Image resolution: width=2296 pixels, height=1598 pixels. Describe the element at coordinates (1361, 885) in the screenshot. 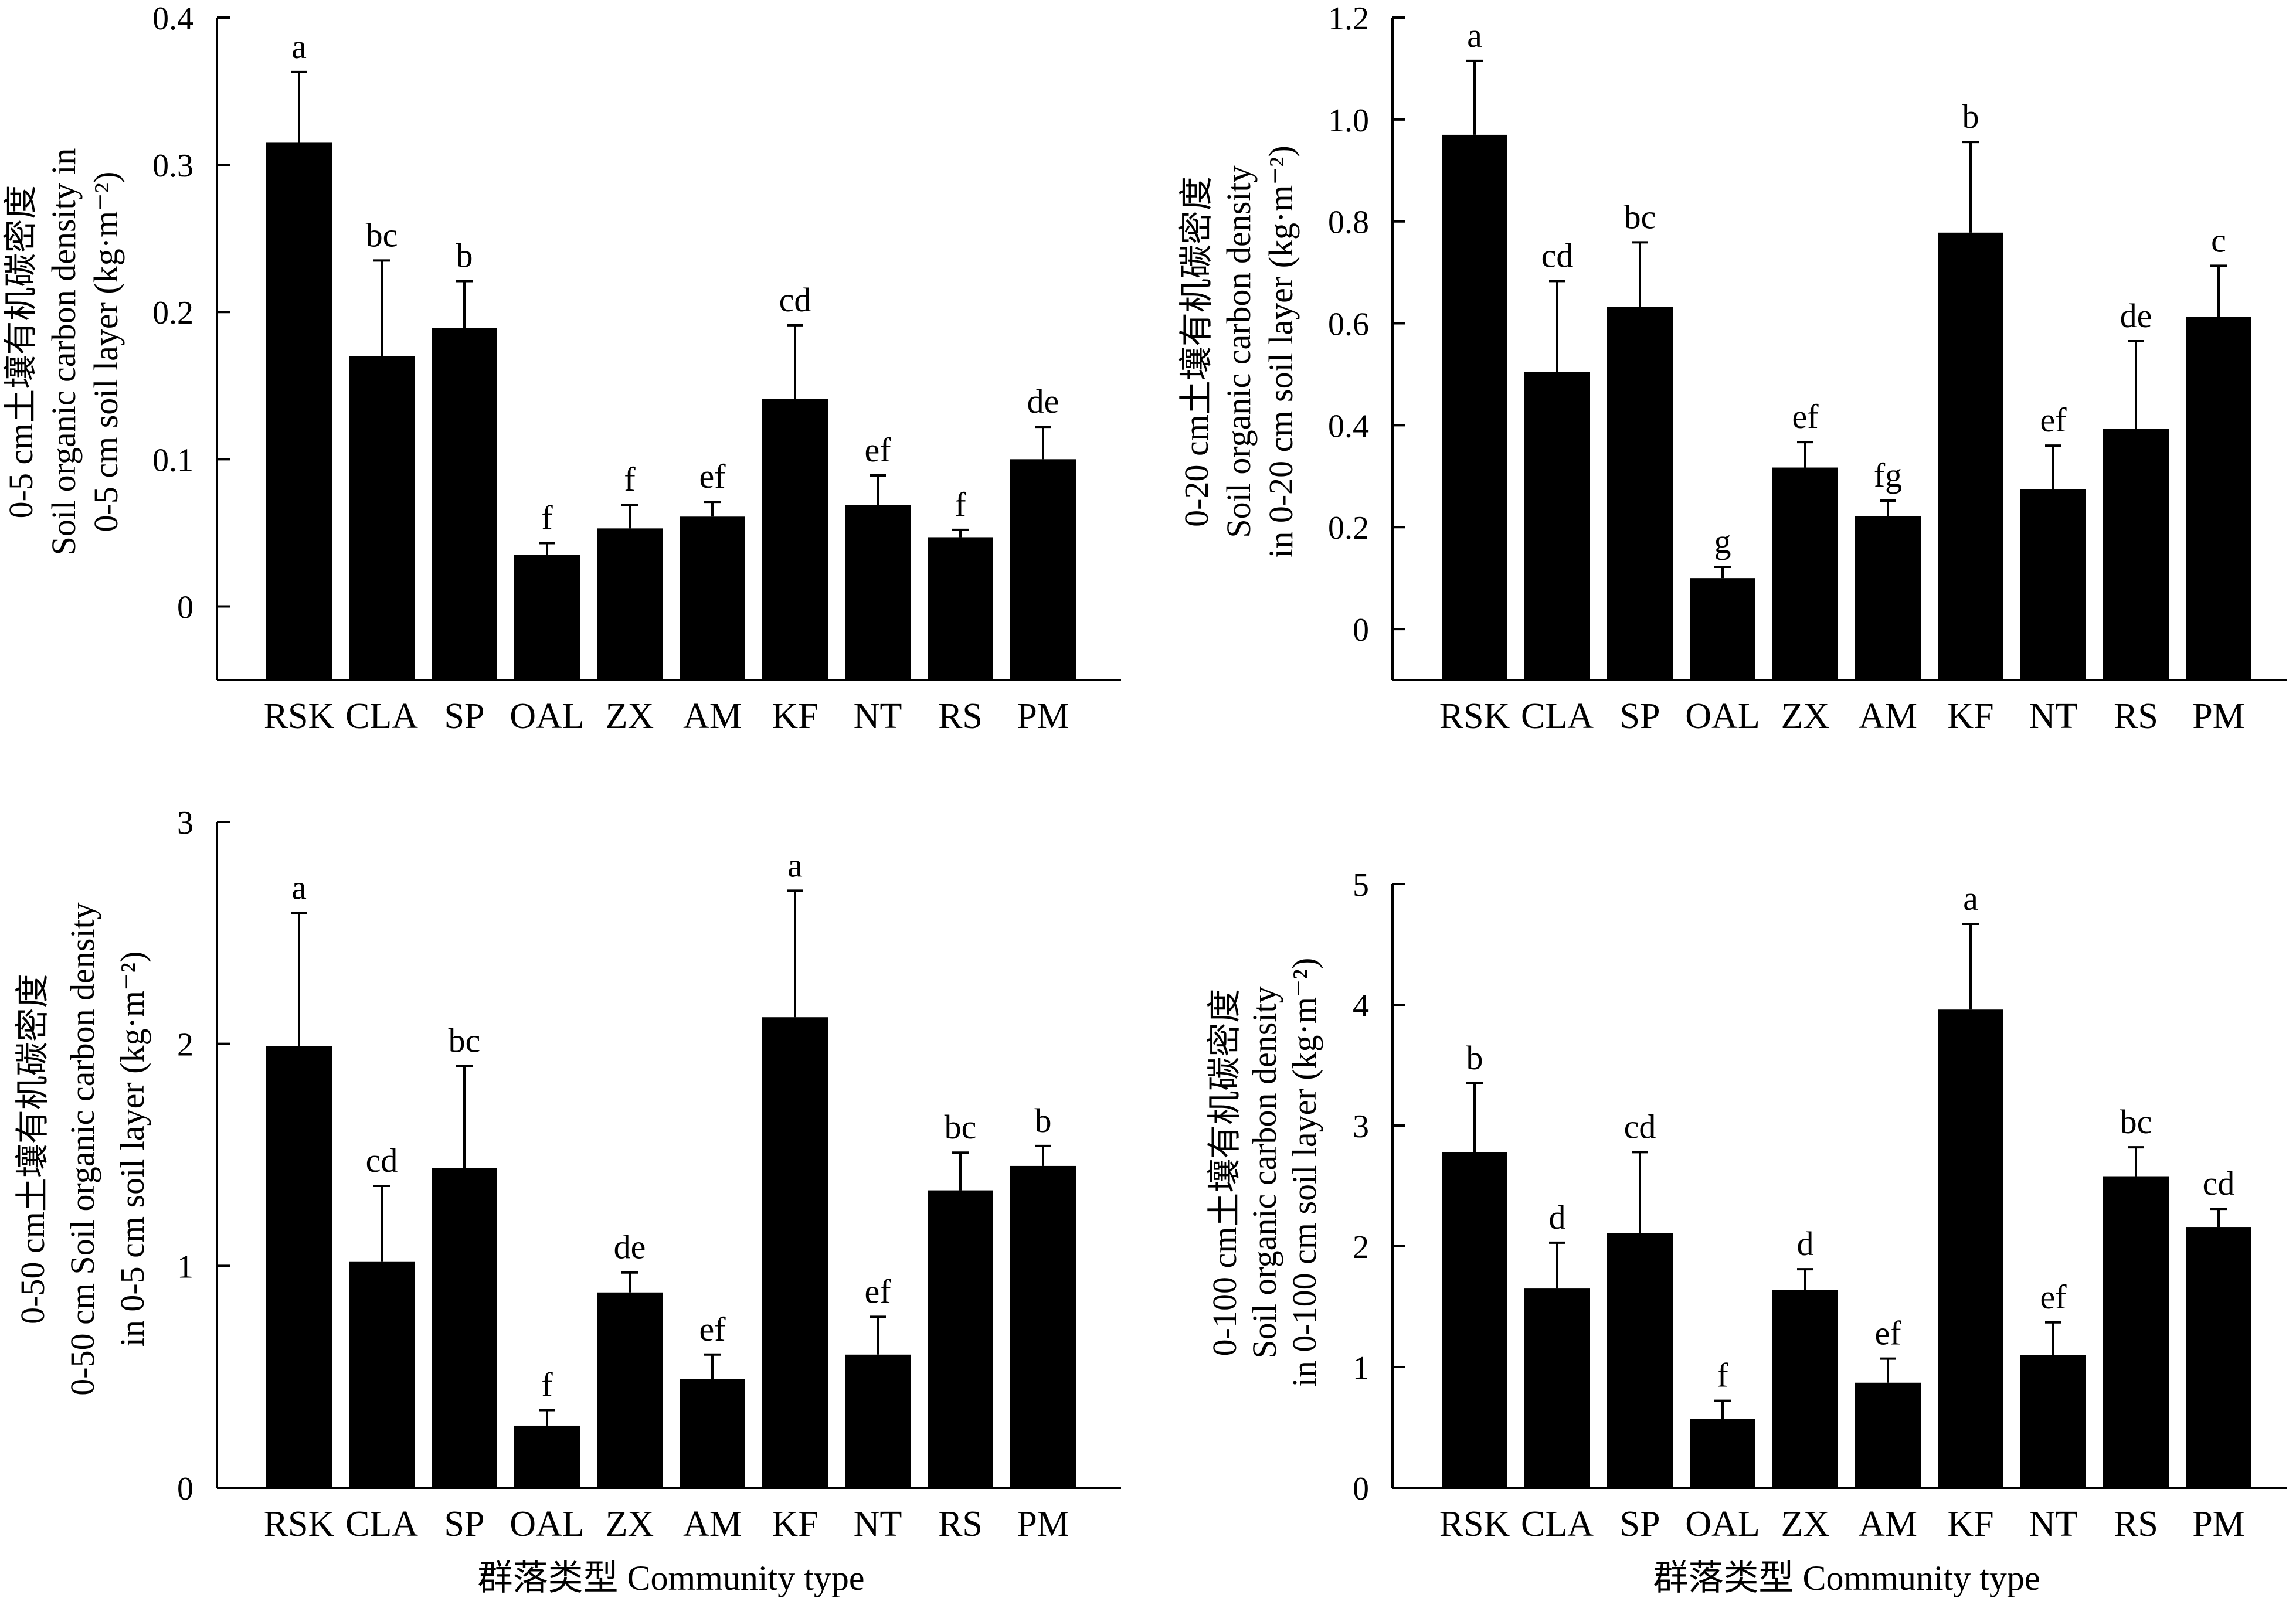

I see `y-tick-label: 5` at that location.